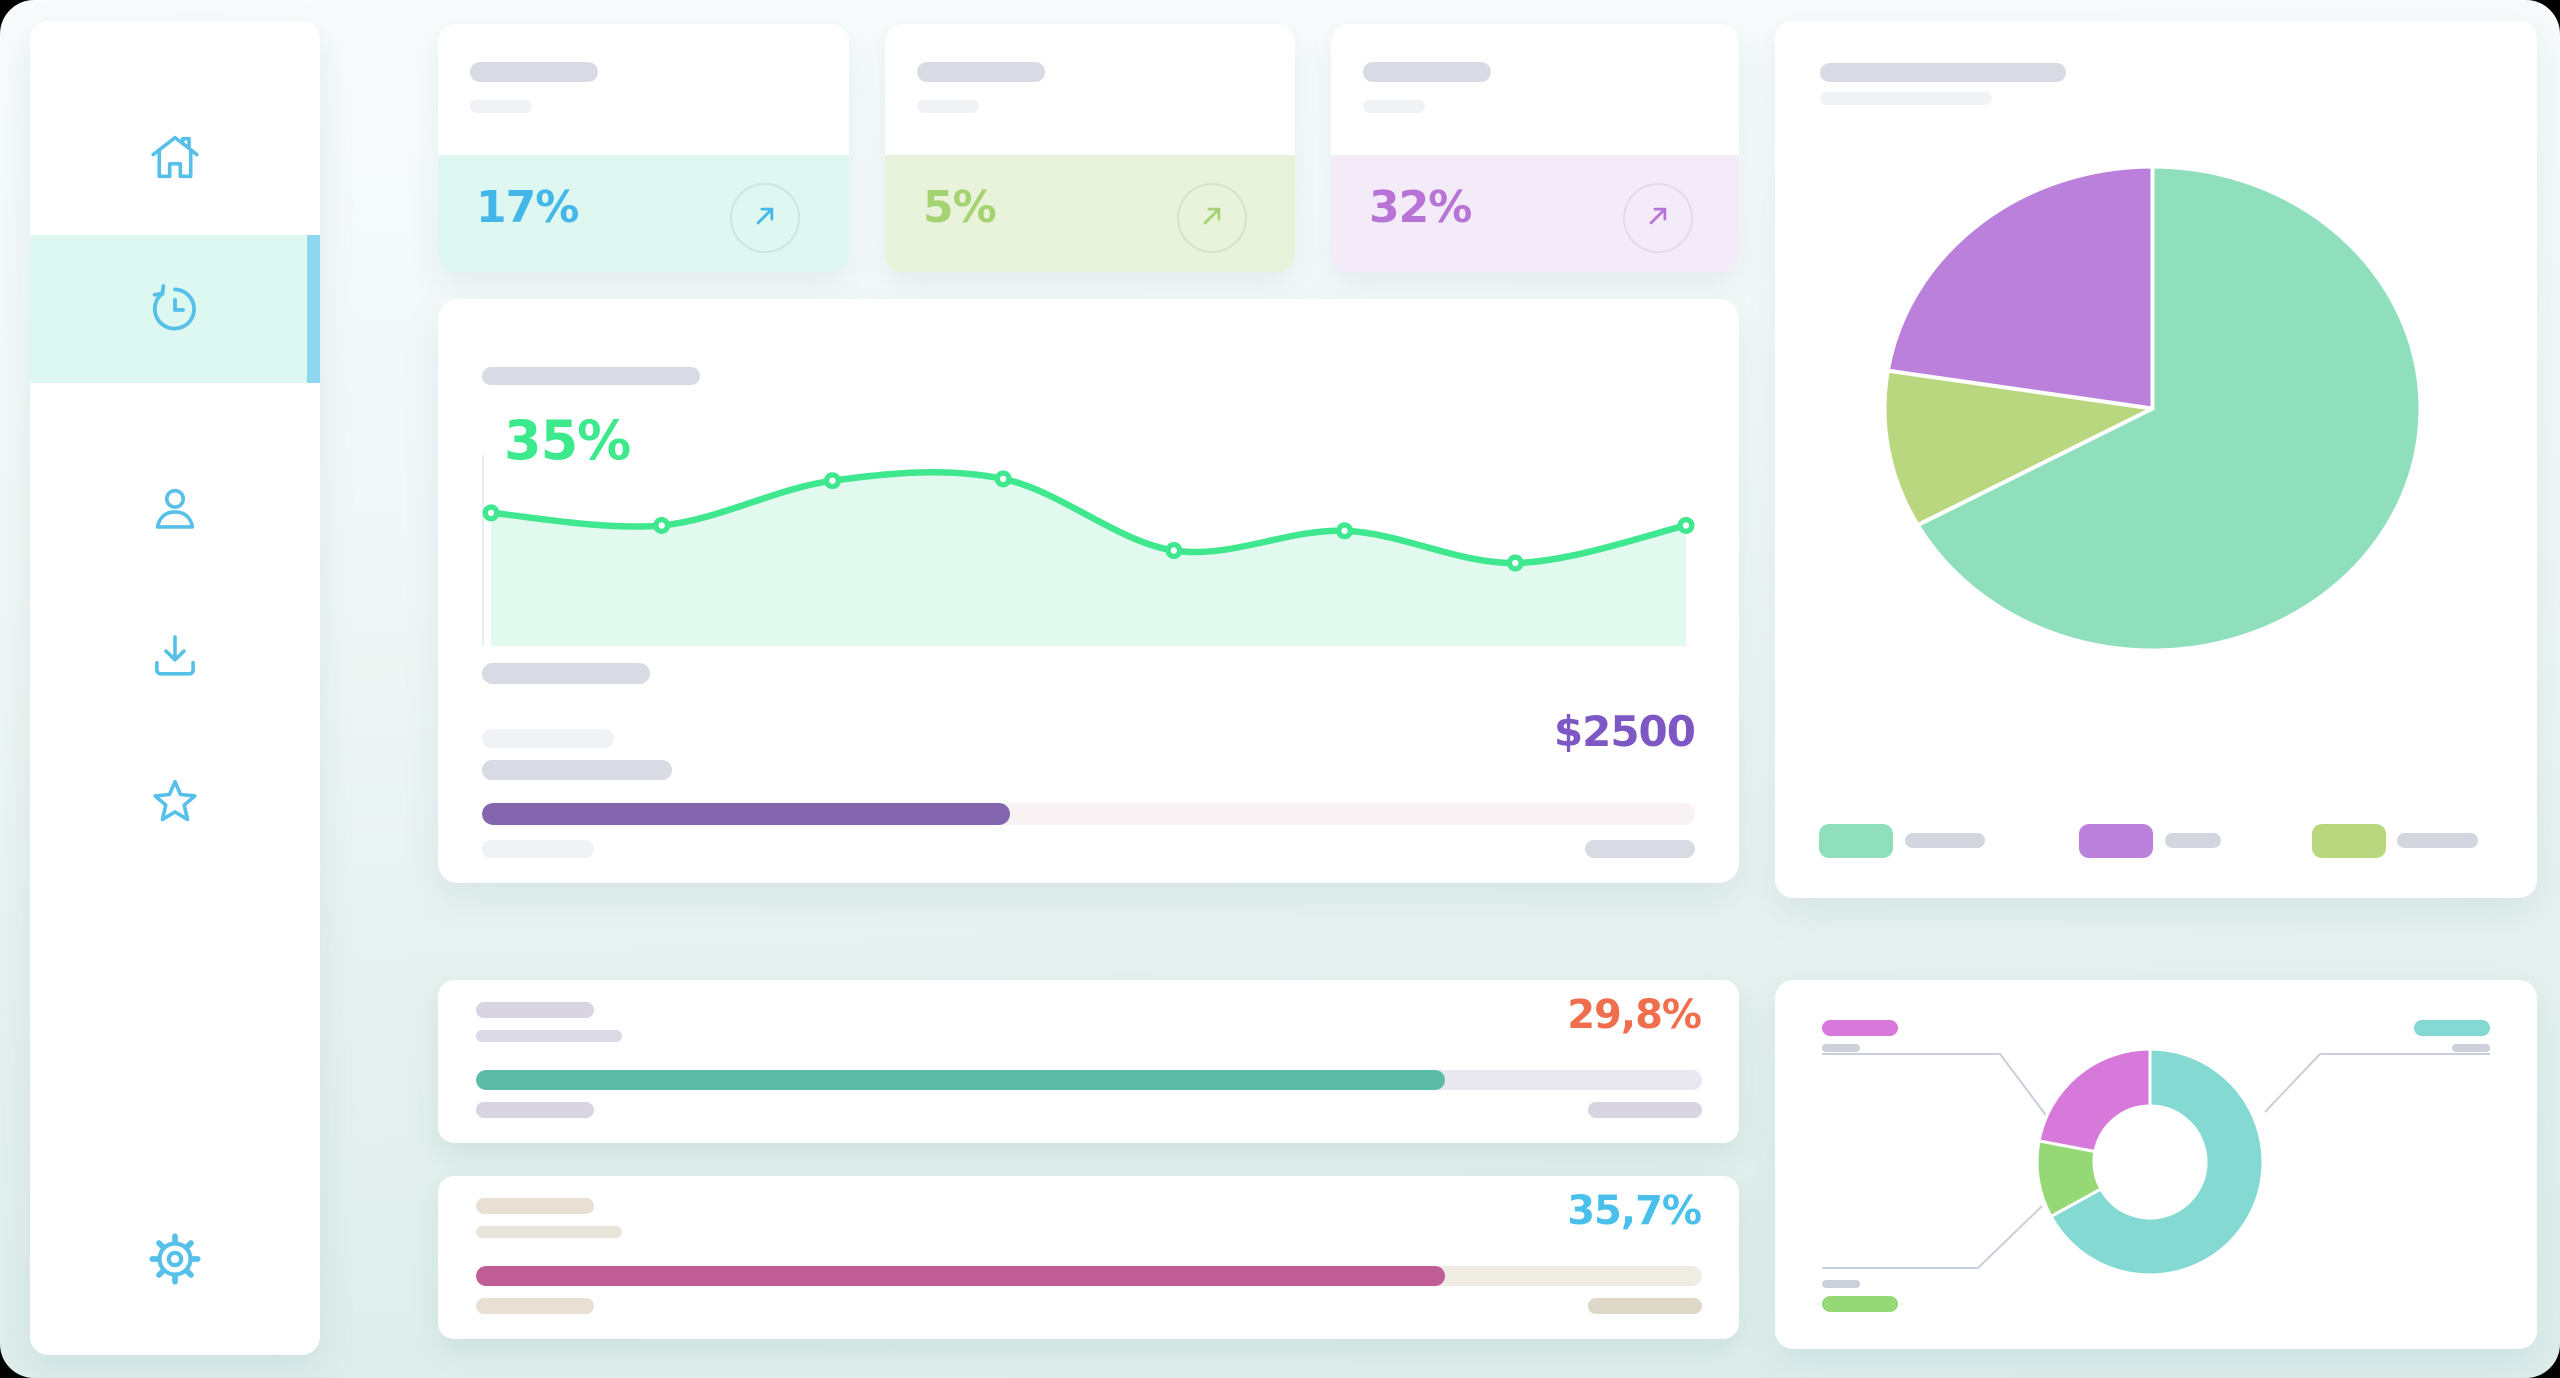  I want to click on stat-value: 32%, so click(1420, 207).